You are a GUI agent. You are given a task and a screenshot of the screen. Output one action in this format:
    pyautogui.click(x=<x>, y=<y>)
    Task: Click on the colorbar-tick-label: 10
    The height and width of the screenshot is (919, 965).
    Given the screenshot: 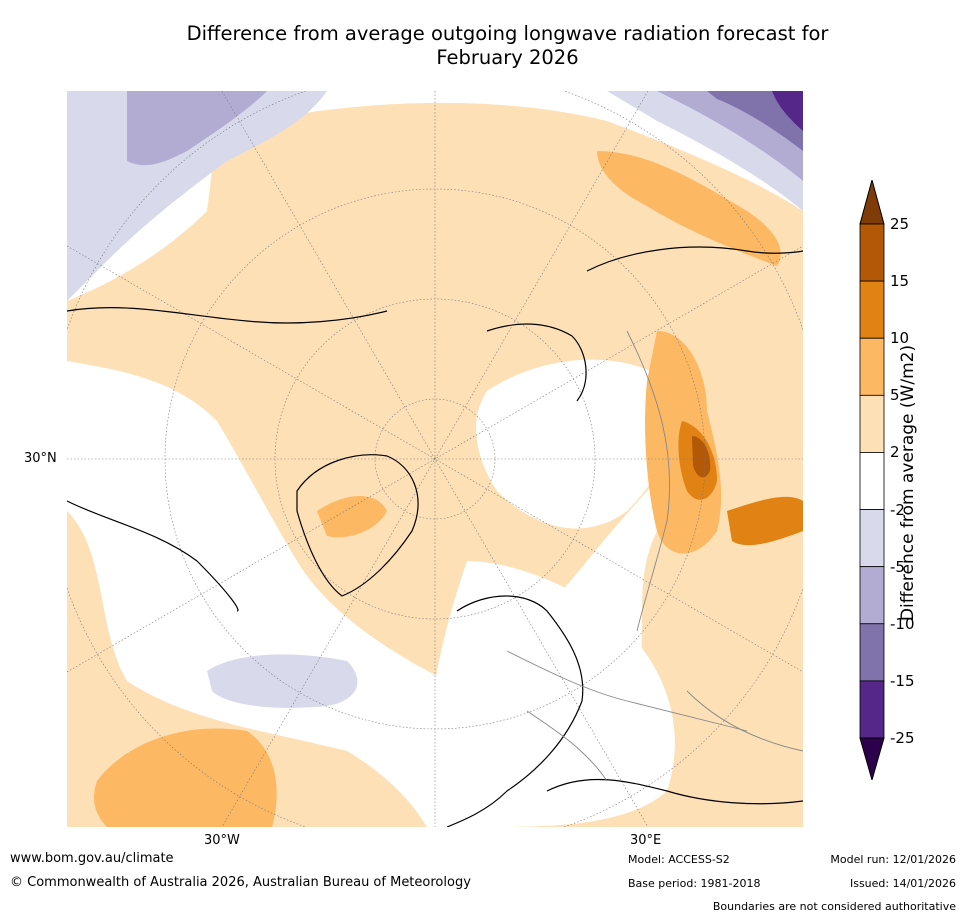 What is the action you would take?
    pyautogui.click(x=900, y=338)
    